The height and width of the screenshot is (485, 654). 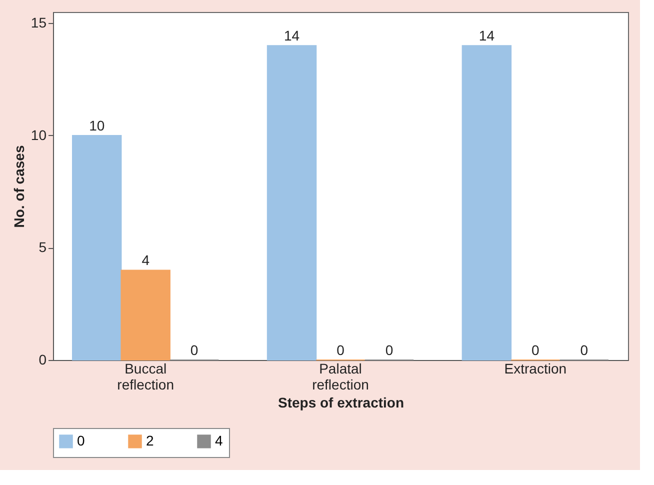 I want to click on y-tick-label: 15, so click(x=38, y=22).